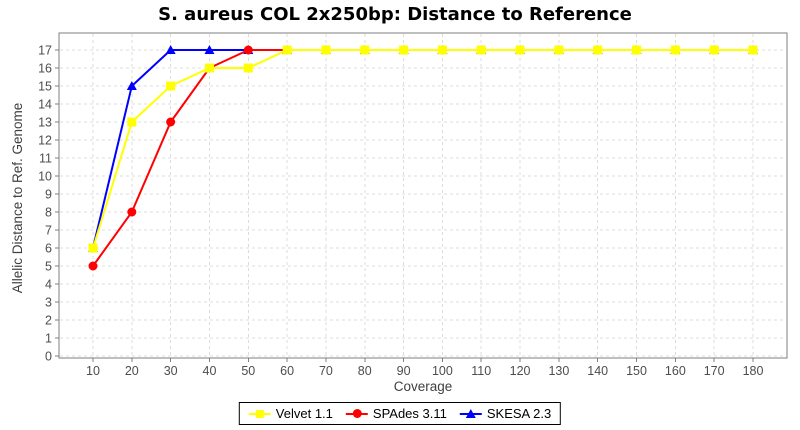 The image size is (800, 430). I want to click on x-tick-label: 20, so click(132, 371).